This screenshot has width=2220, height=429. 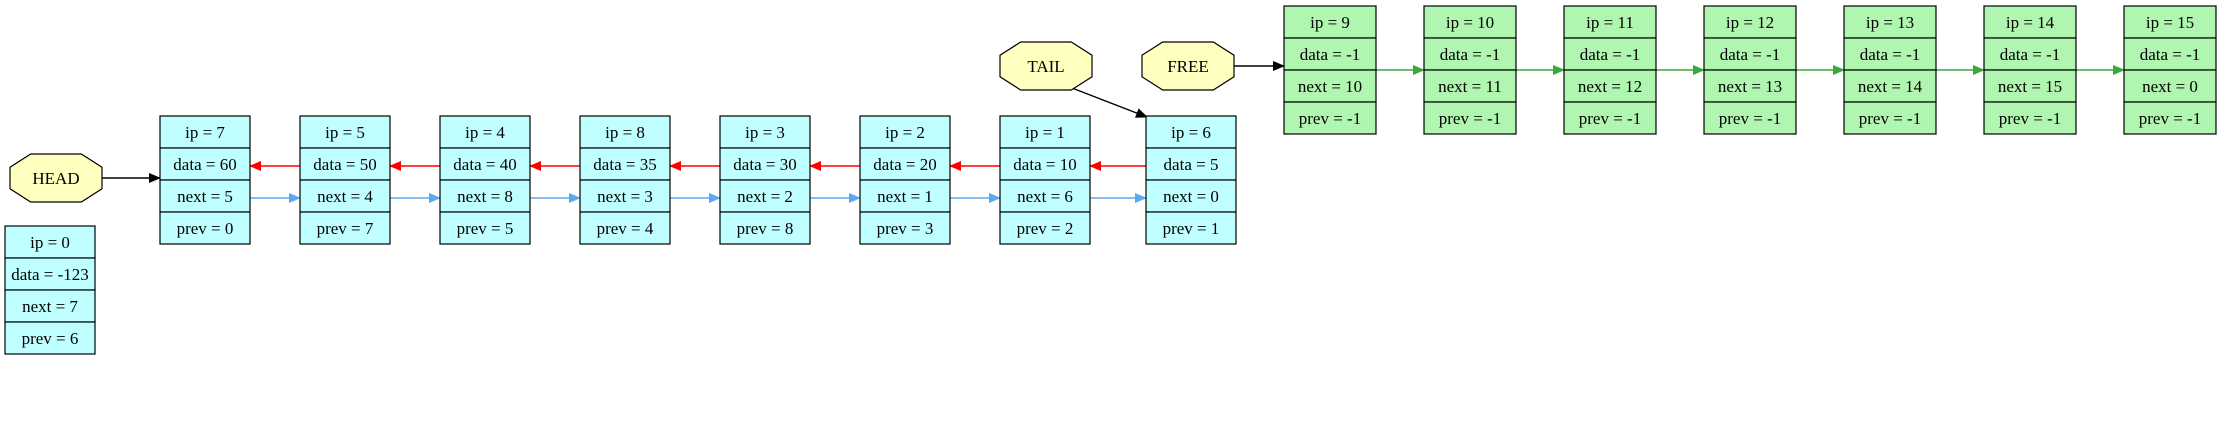 I want to click on list-node: ip = 5 data = 50 next = 4 prev = 7, so click(x=345, y=180).